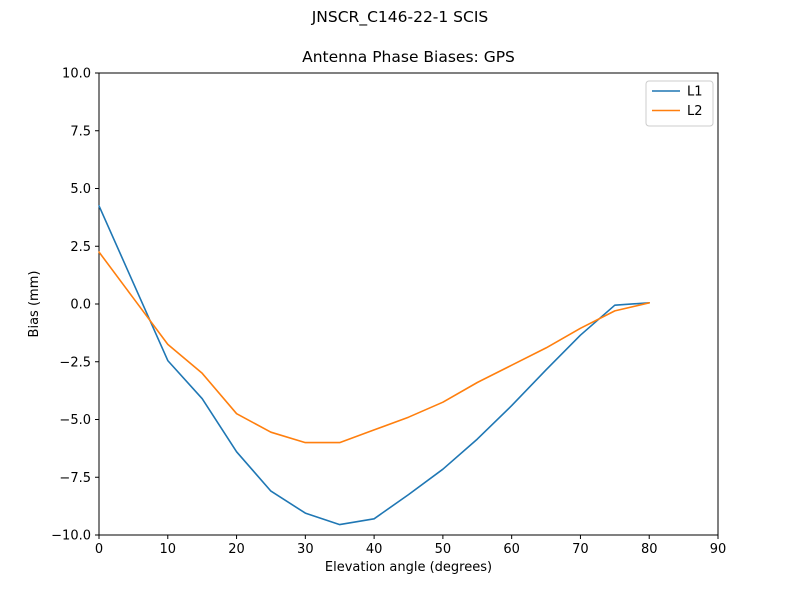 The height and width of the screenshot is (600, 800). I want to click on legend-entry-label-L2: L2, so click(695, 111).